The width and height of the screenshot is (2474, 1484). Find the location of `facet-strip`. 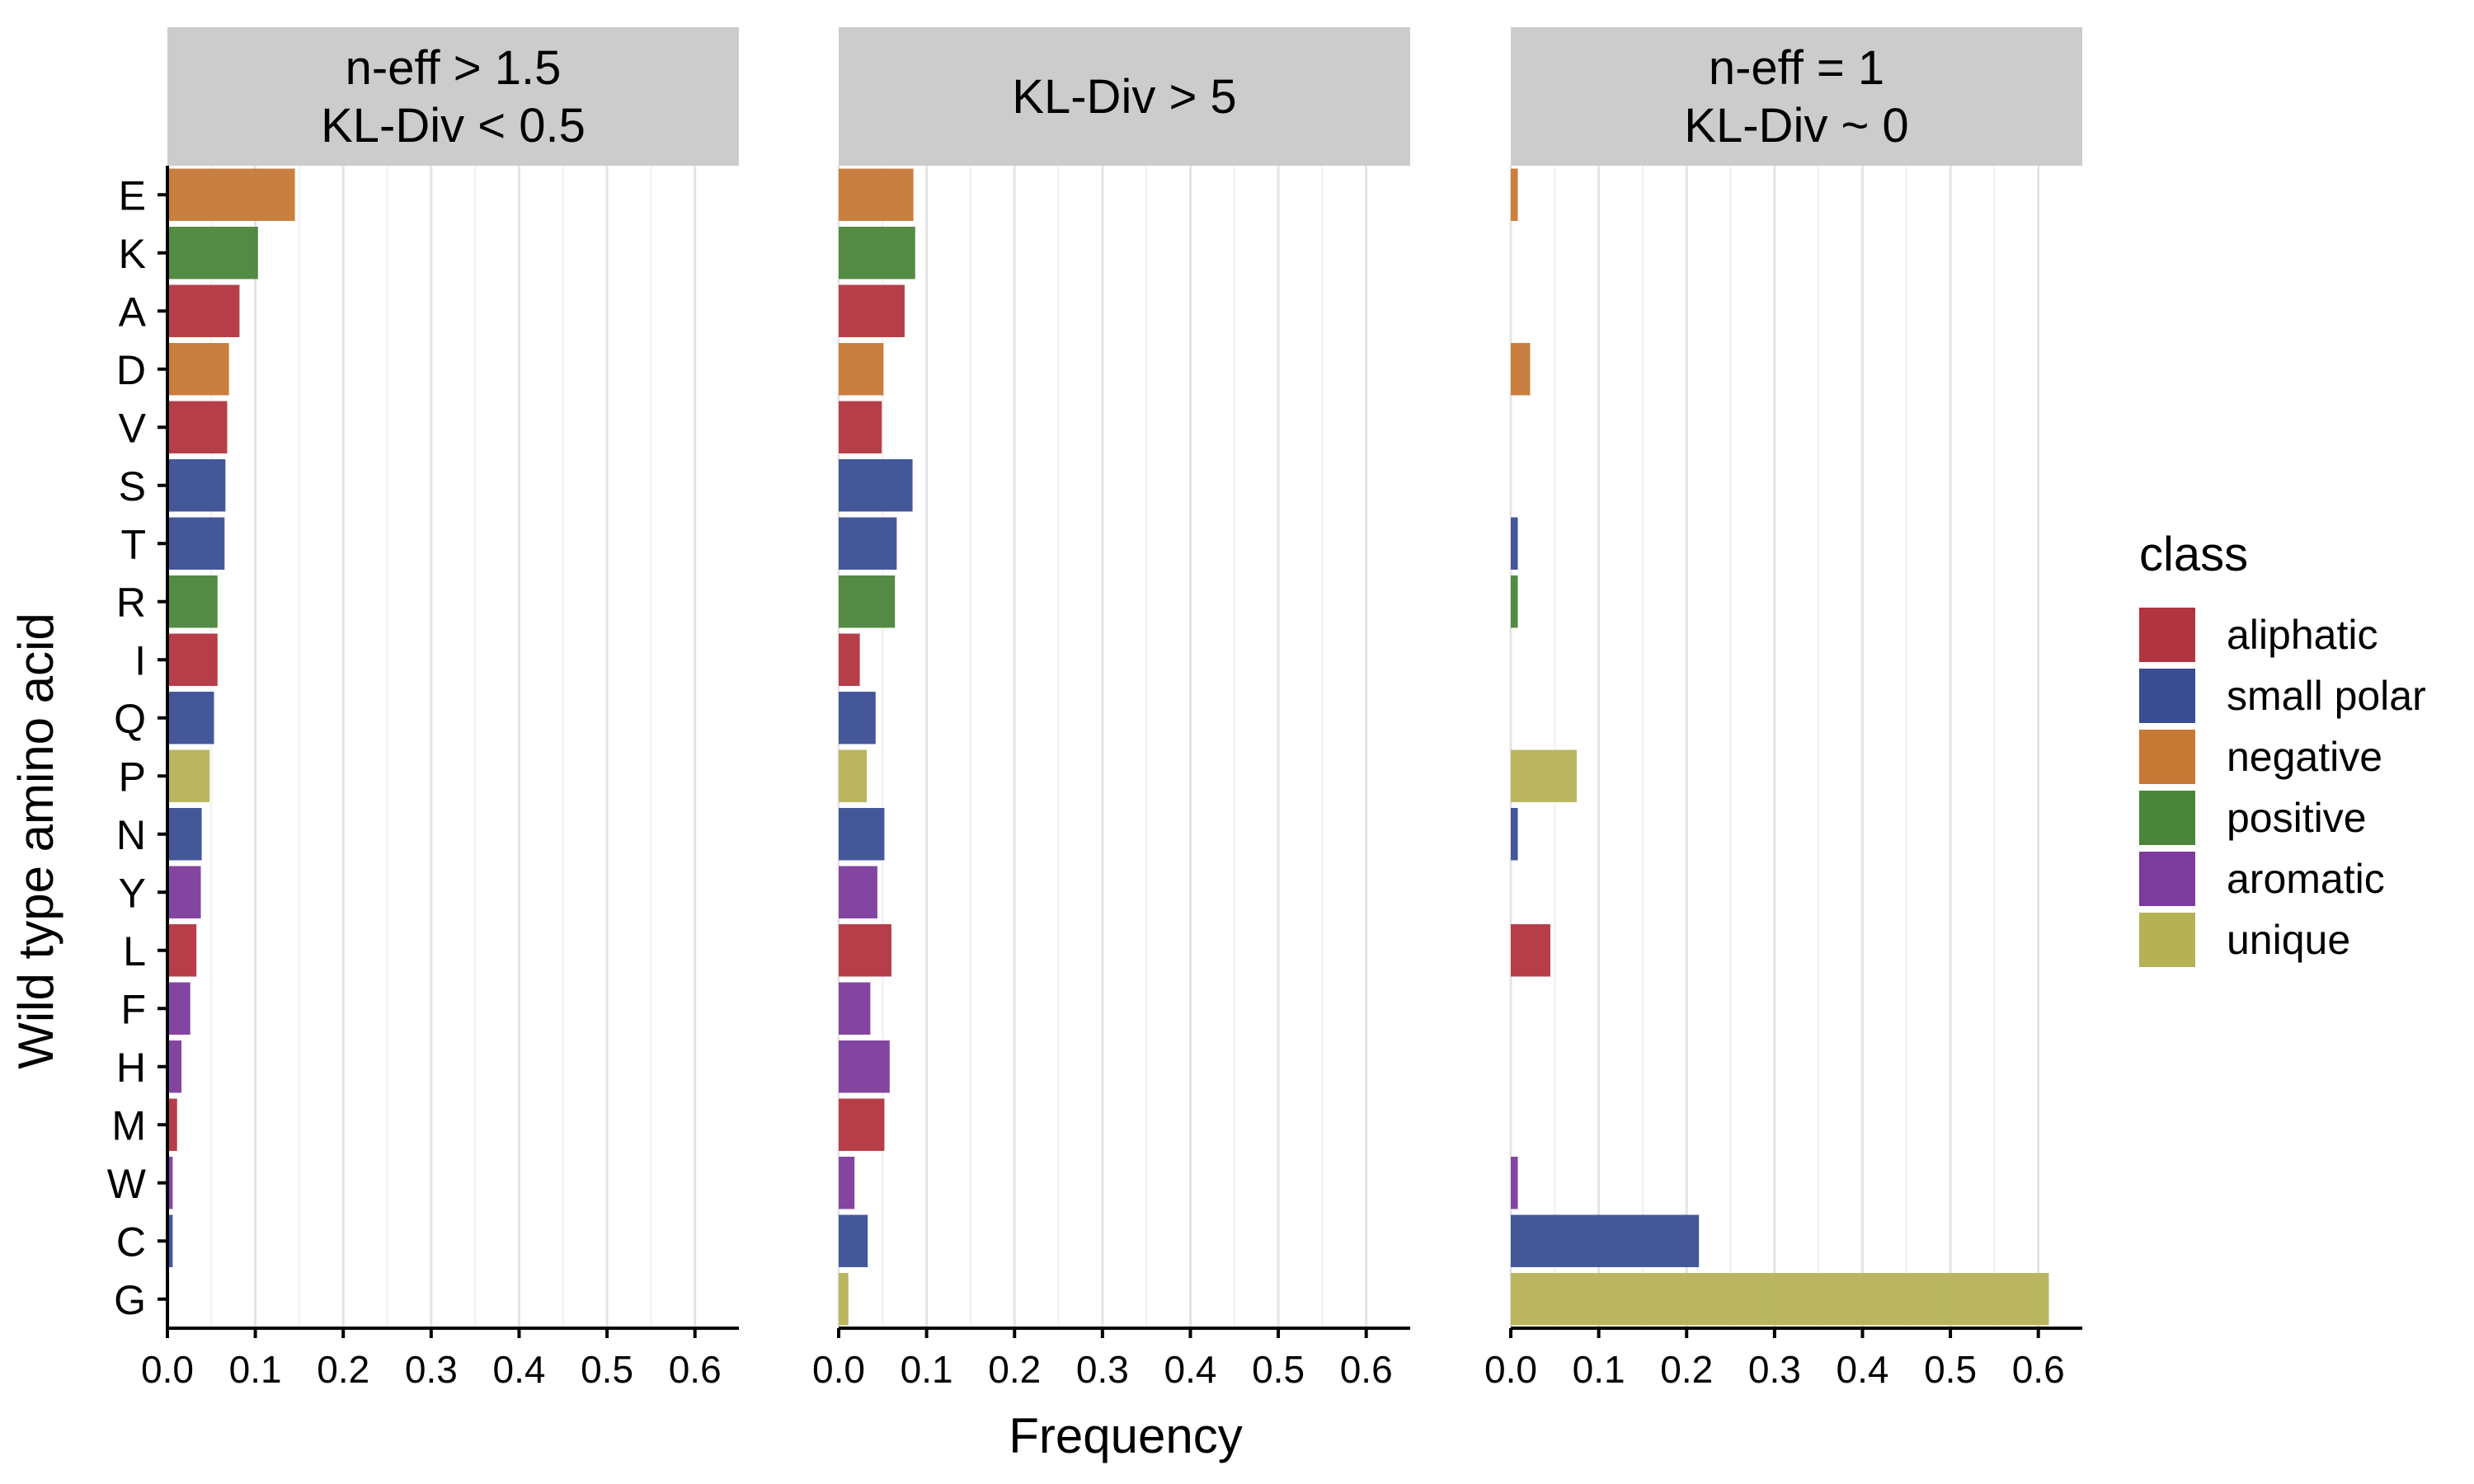

facet-strip is located at coordinates (1796, 96).